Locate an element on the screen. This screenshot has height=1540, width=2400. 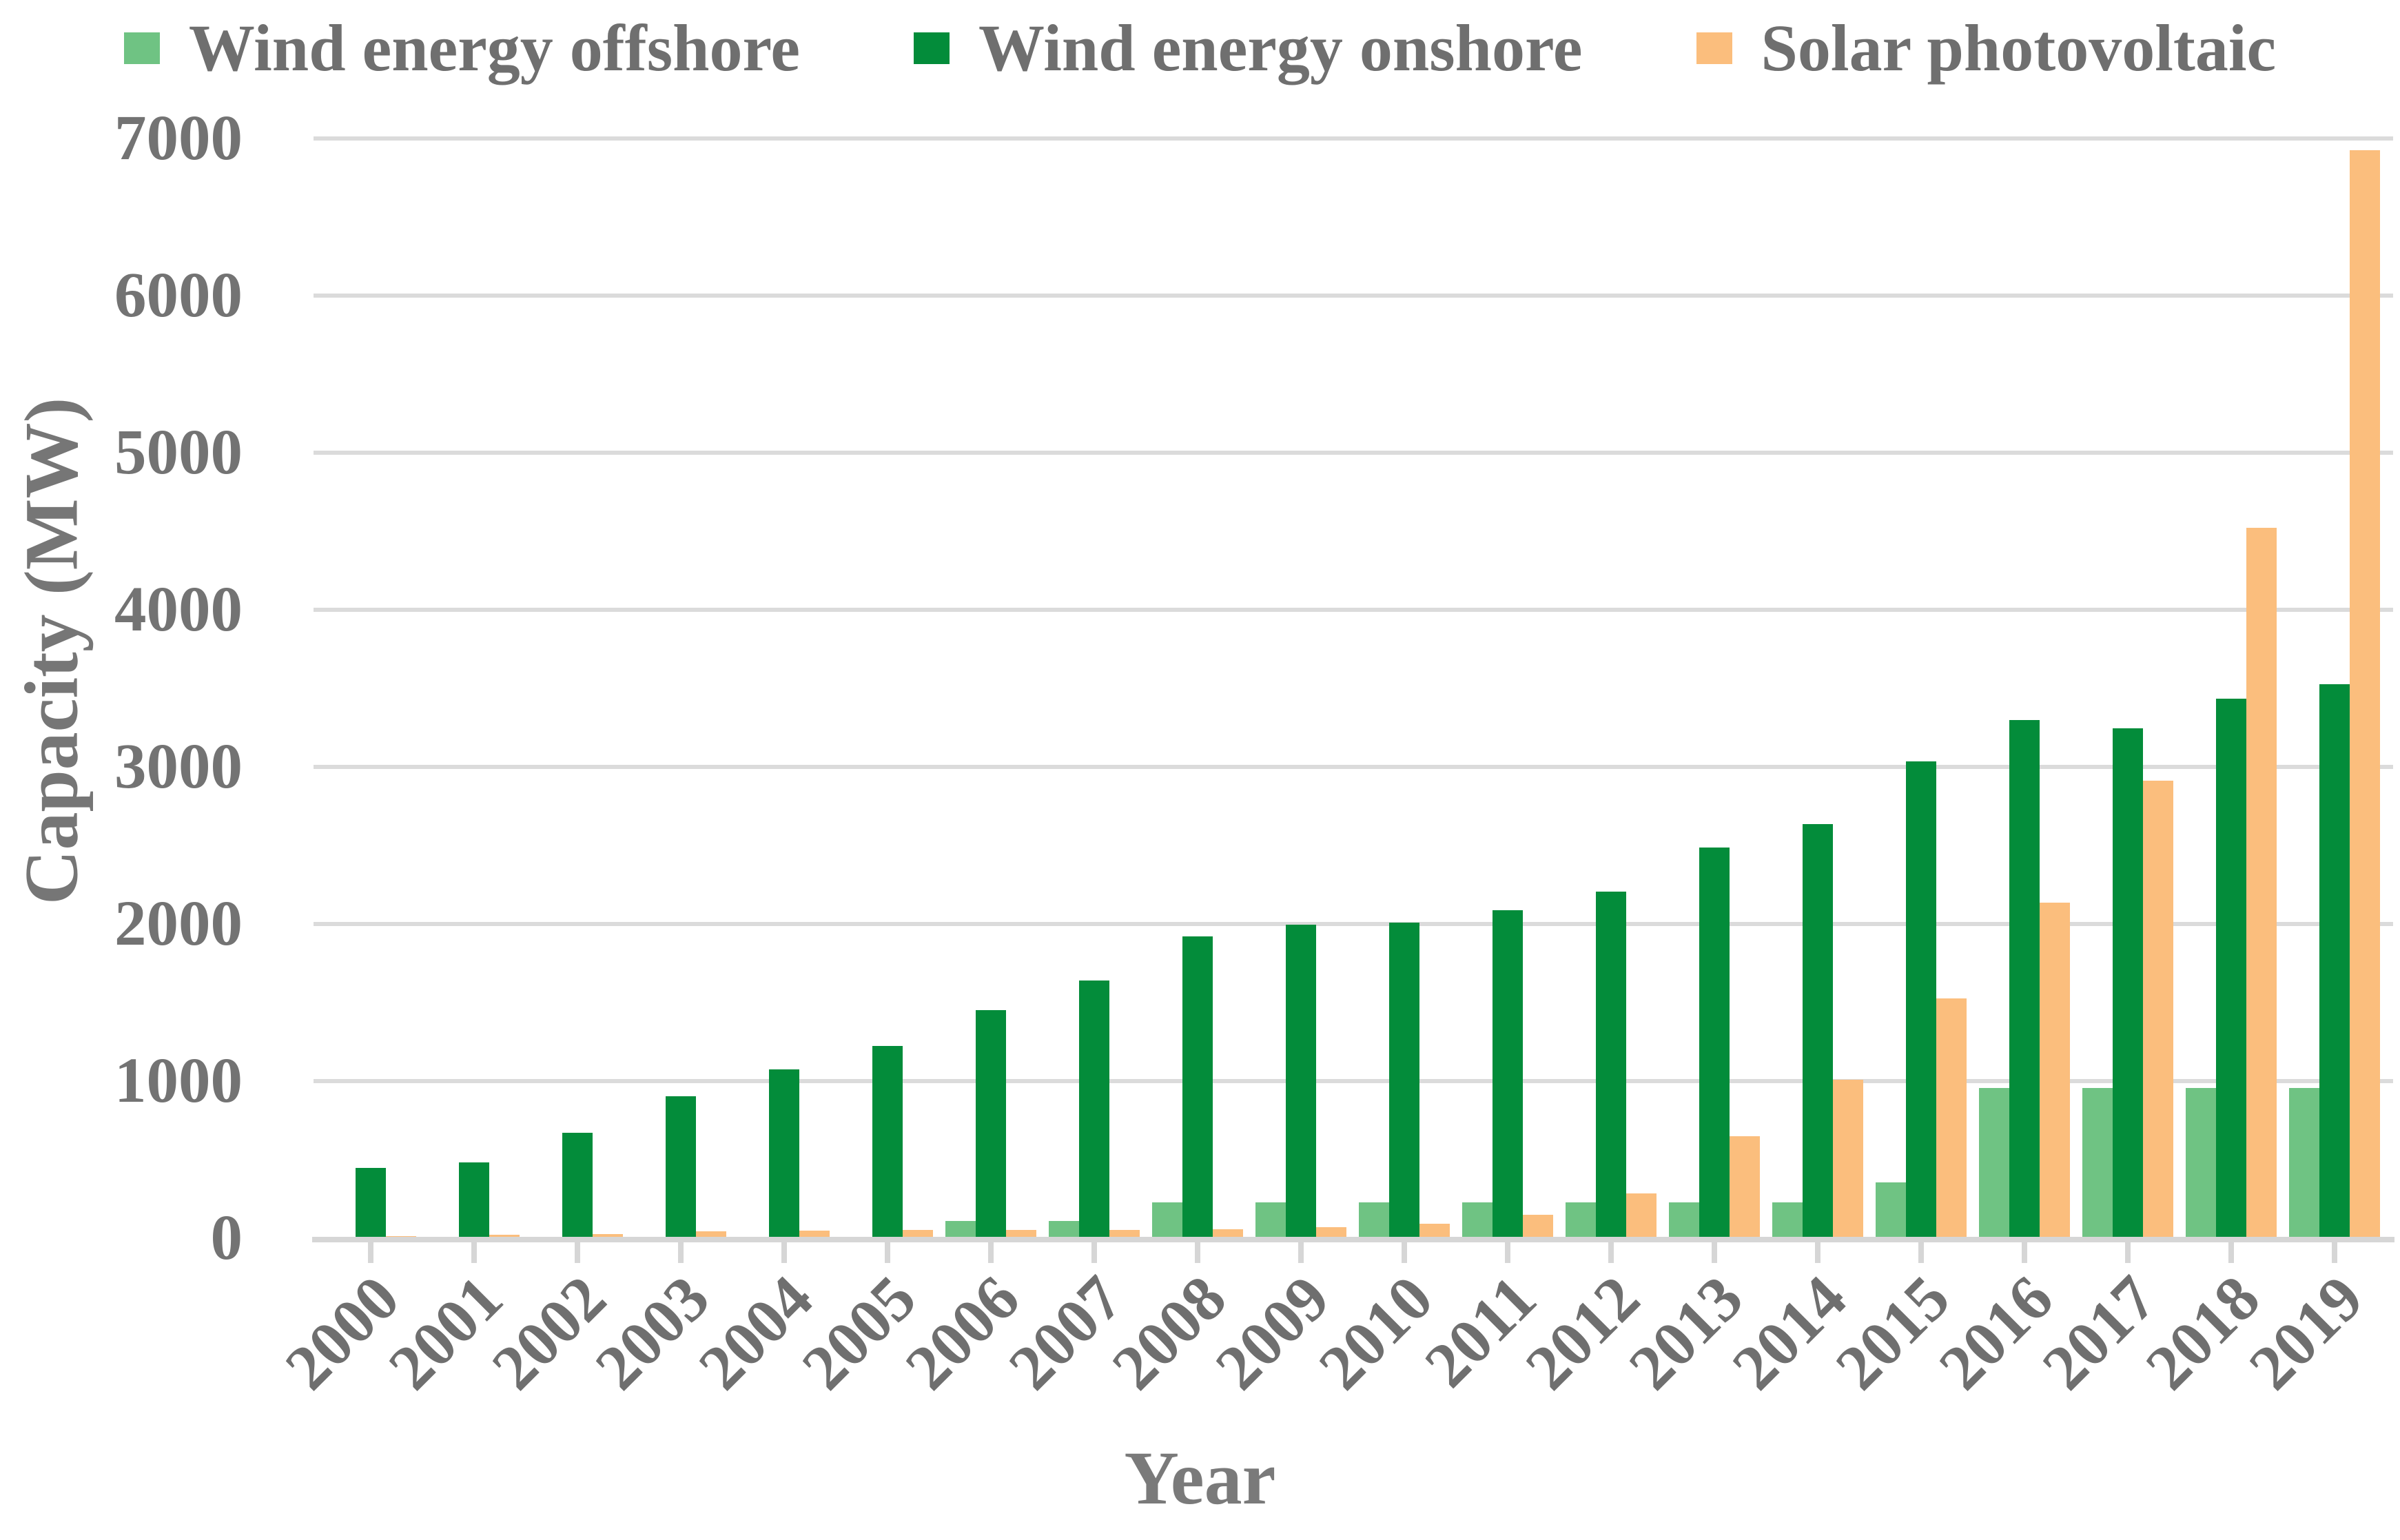
x-tick-2018 is located at coordinates (2231, 1252).